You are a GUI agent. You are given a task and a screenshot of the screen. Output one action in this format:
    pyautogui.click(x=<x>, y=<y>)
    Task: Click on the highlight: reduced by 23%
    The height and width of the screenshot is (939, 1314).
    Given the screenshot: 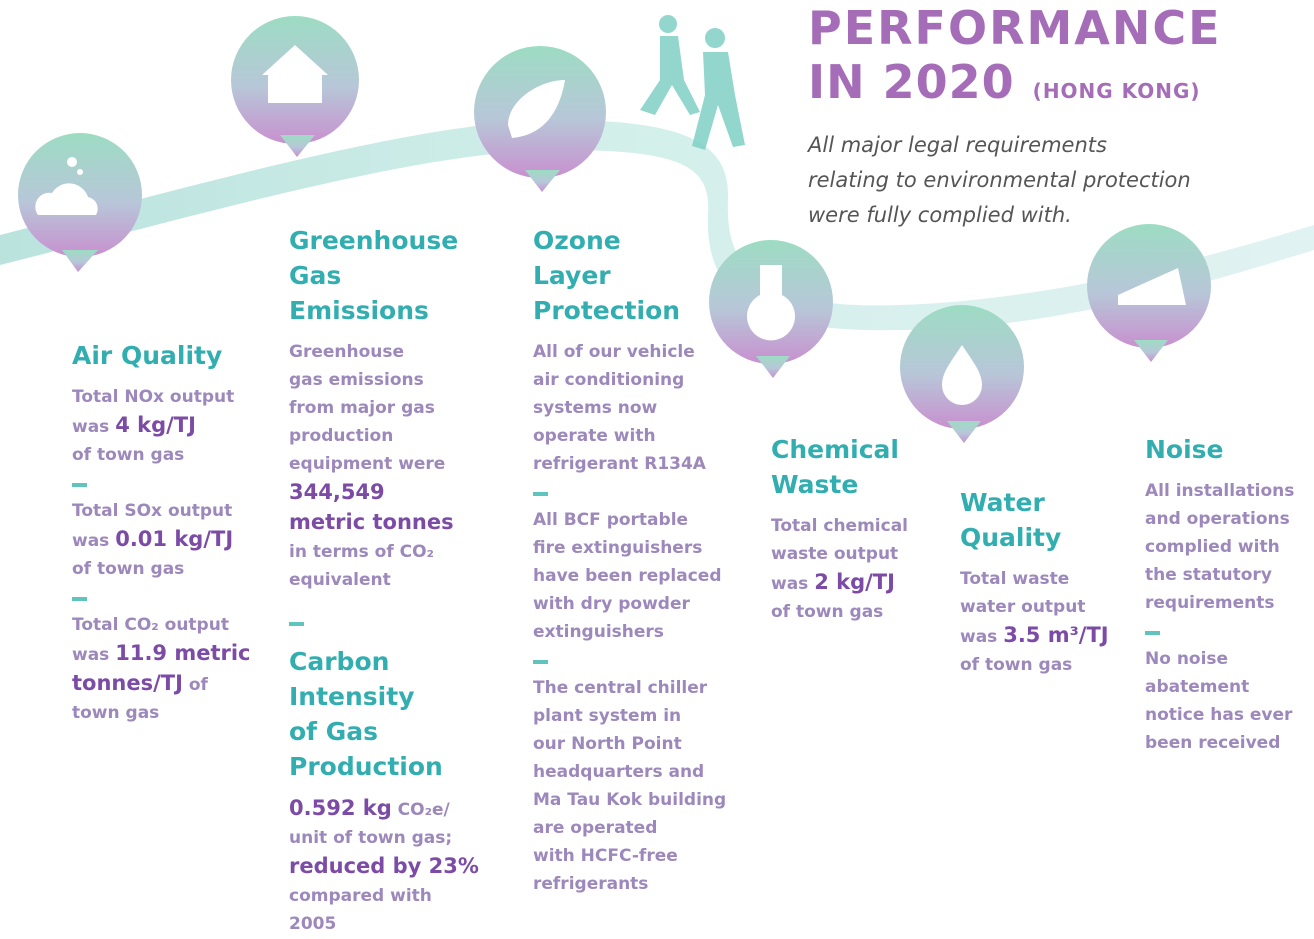 What is the action you would take?
    pyautogui.click(x=384, y=866)
    